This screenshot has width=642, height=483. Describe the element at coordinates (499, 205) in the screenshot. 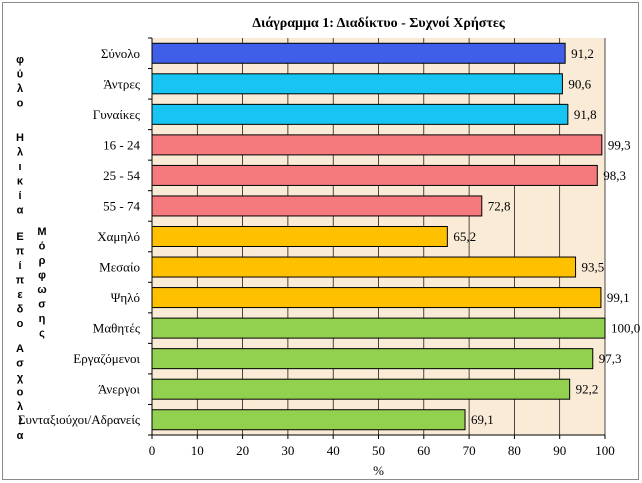

I see `value-label: 72,8` at that location.